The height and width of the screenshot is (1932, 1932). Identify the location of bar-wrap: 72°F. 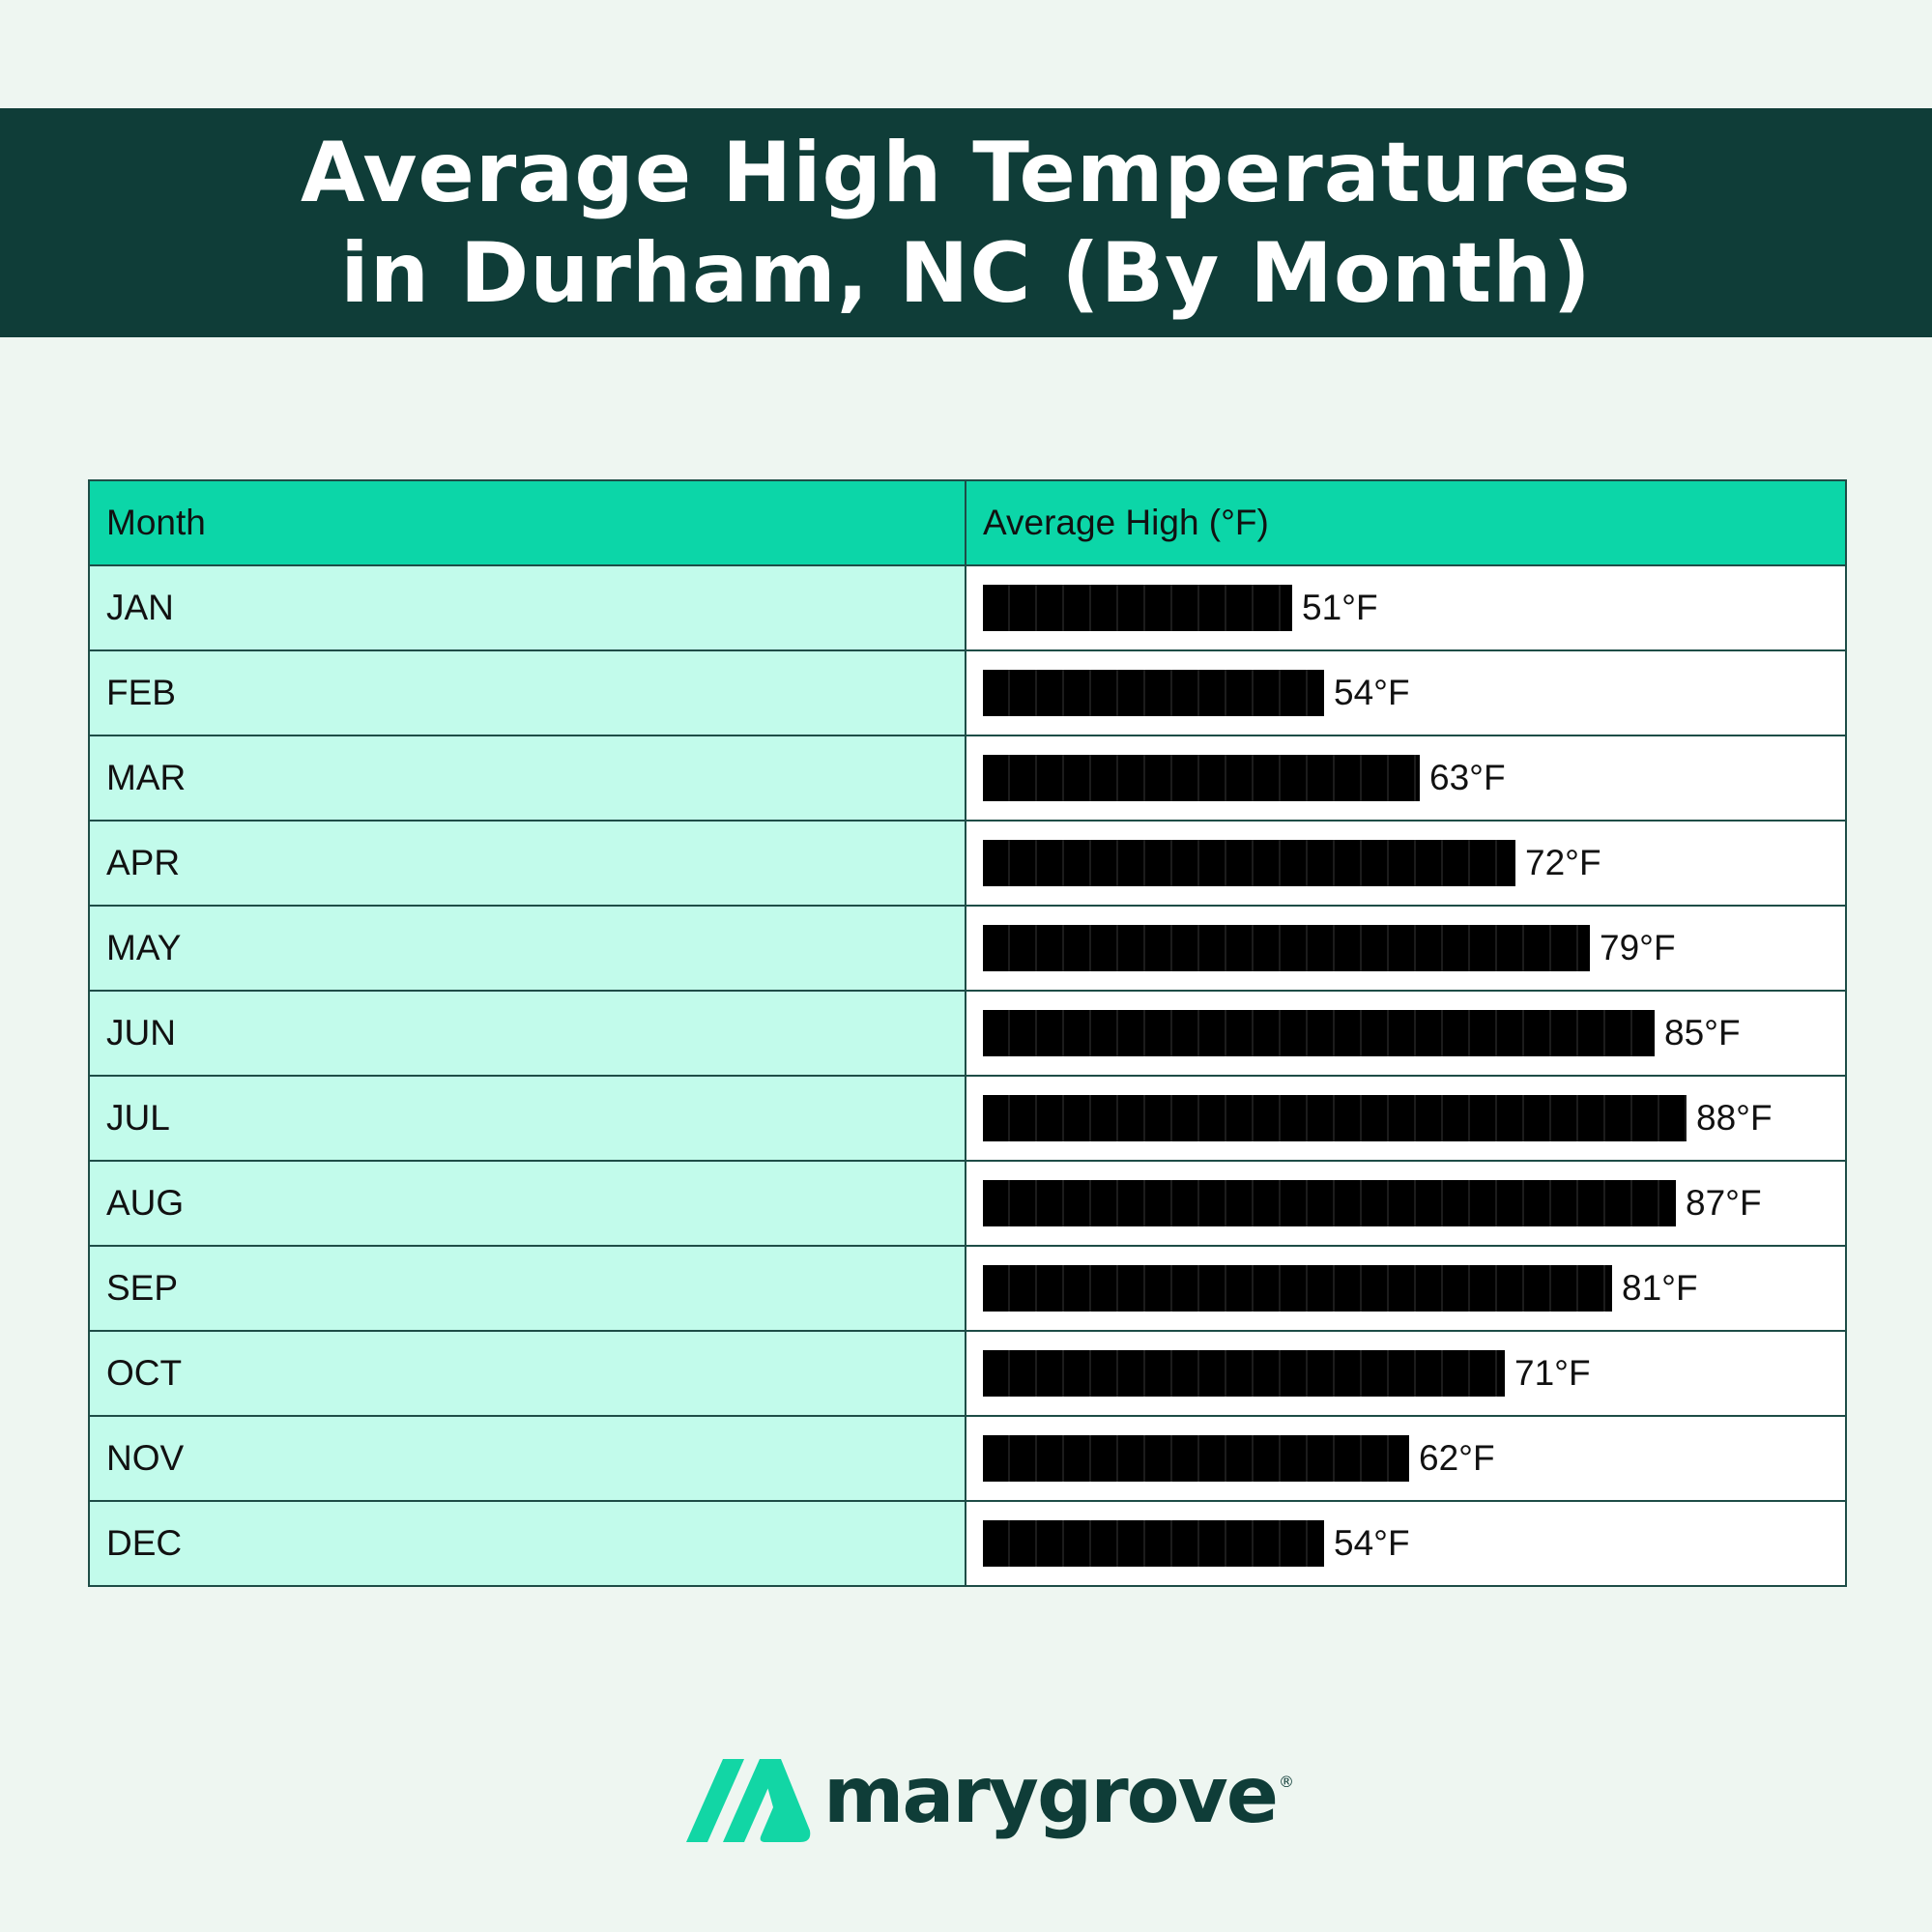
(1414, 863).